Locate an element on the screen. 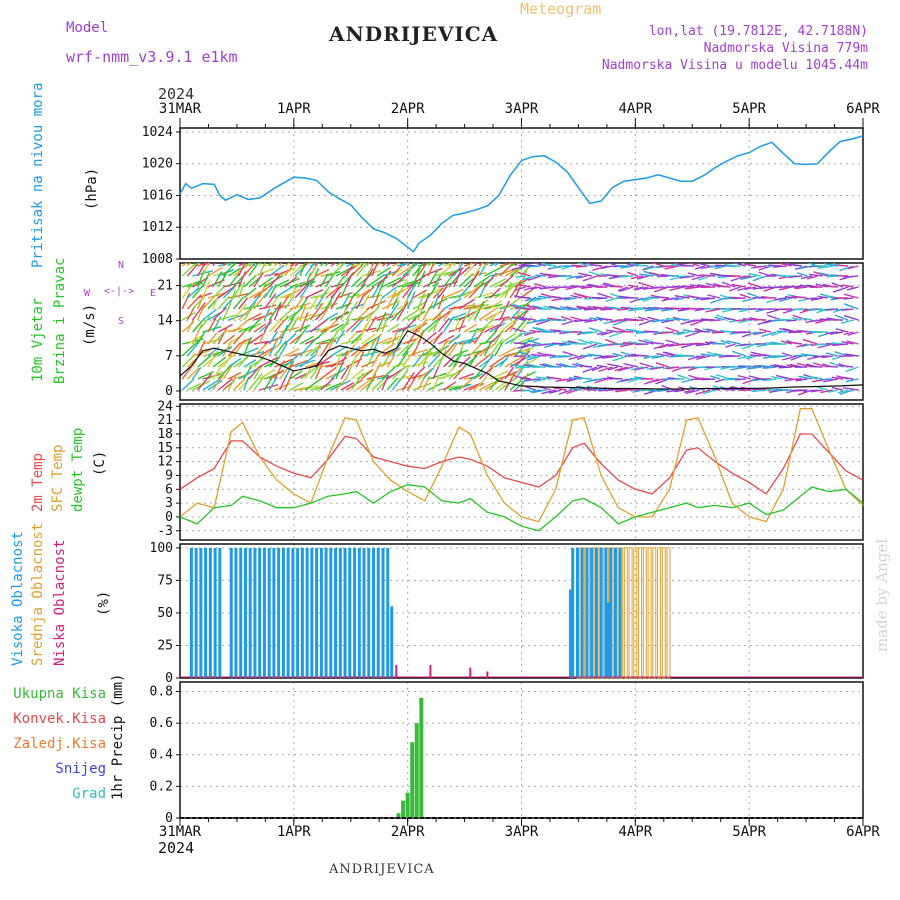 Image resolution: width=900 pixels, height=900 pixels. precip-bar is located at coordinates (403, 809).